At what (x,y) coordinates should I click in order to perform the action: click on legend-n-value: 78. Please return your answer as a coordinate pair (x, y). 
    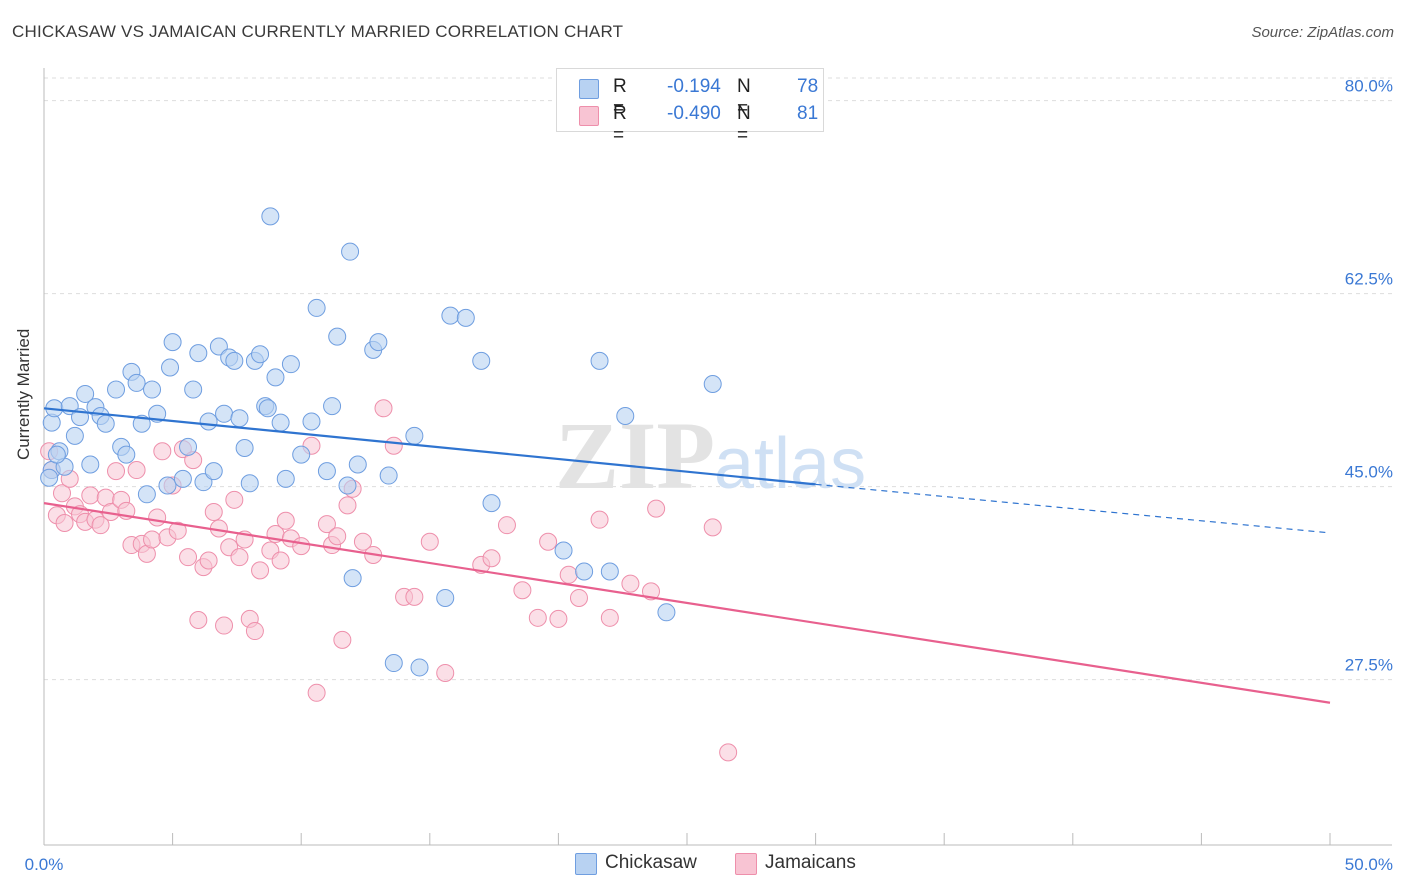
    Looking at the image, I should click on (808, 86).